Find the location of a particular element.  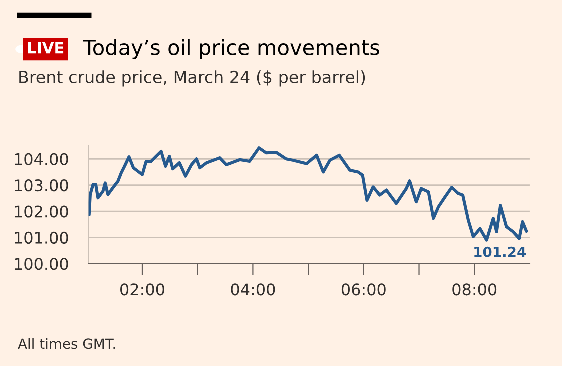

x-tick-label: 02:00 is located at coordinates (142, 290).